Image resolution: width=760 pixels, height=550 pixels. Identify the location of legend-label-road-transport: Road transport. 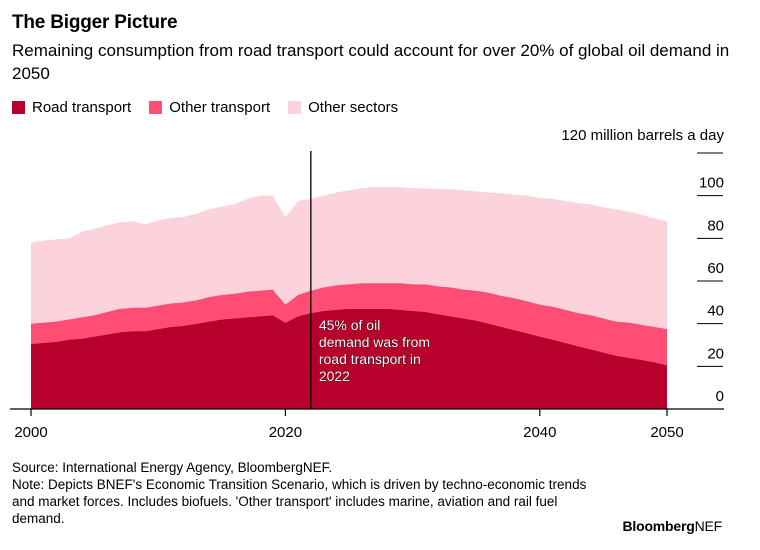
(82, 107).